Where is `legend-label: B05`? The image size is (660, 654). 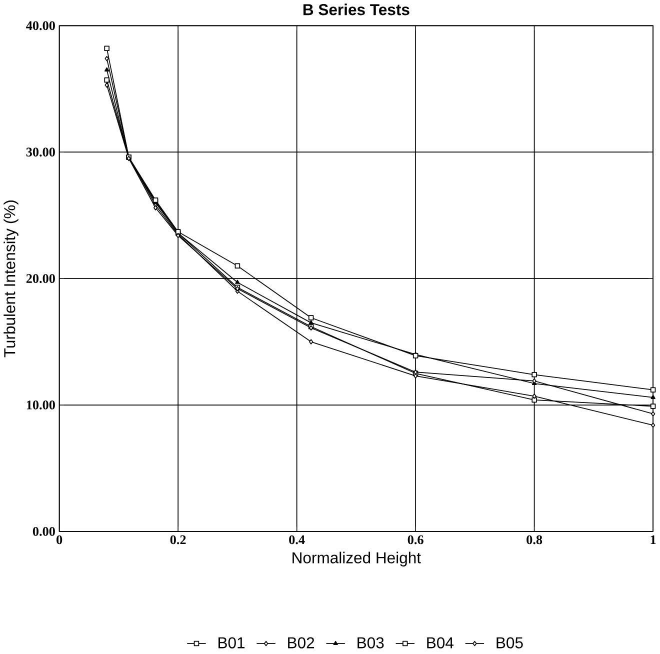
legend-label: B05 is located at coordinates (509, 642).